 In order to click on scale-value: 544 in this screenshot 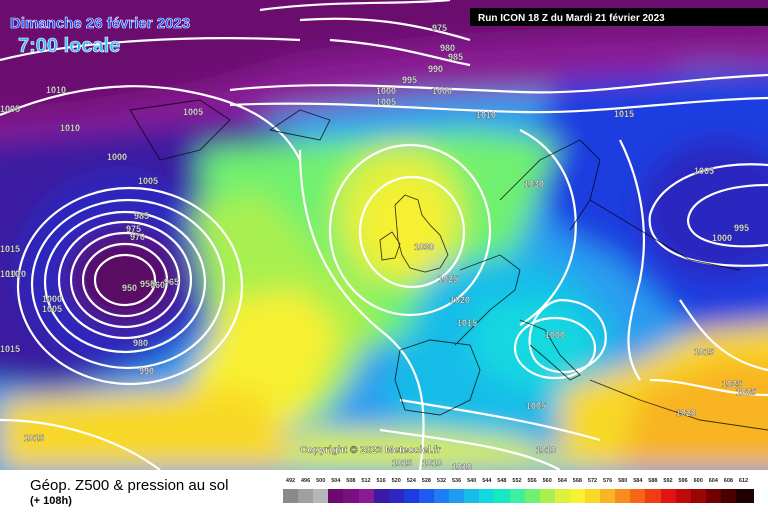, I will do `click(487, 481)`.